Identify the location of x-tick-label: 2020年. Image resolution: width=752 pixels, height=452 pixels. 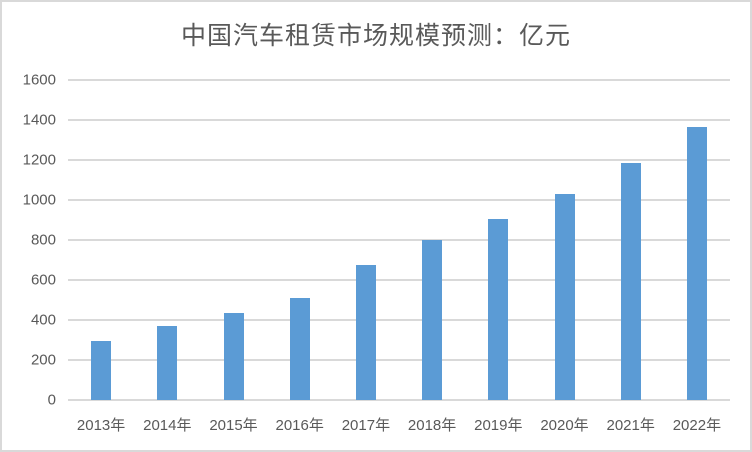
(564, 425).